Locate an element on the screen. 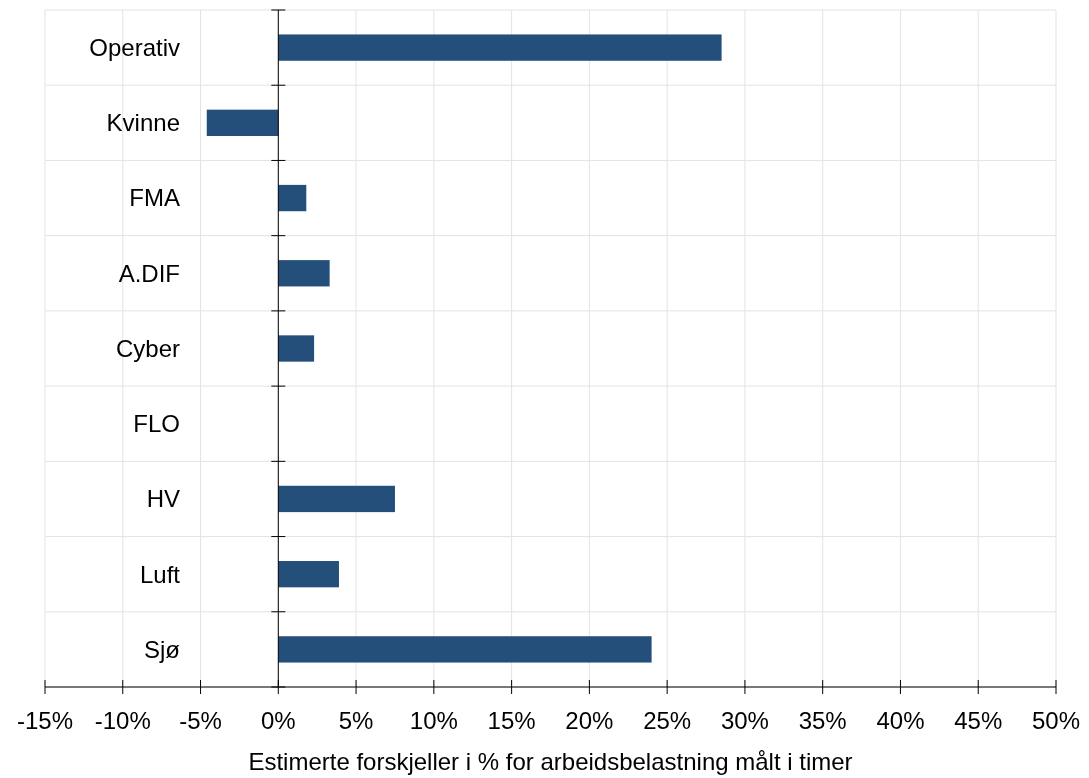 The image size is (1089, 778). y-tick-label: FMA is located at coordinates (154, 198).